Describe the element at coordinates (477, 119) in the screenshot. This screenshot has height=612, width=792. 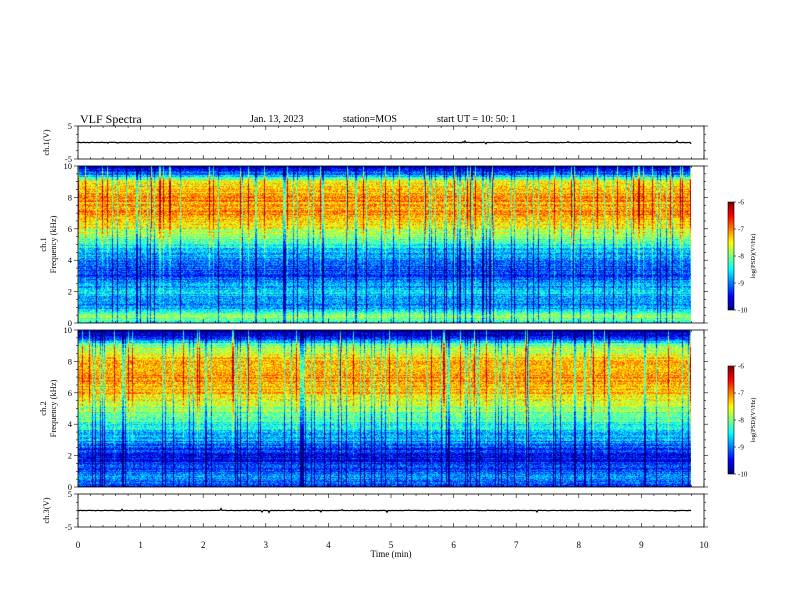
I see `start-time-label: start UT = 10: 50: 1` at that location.